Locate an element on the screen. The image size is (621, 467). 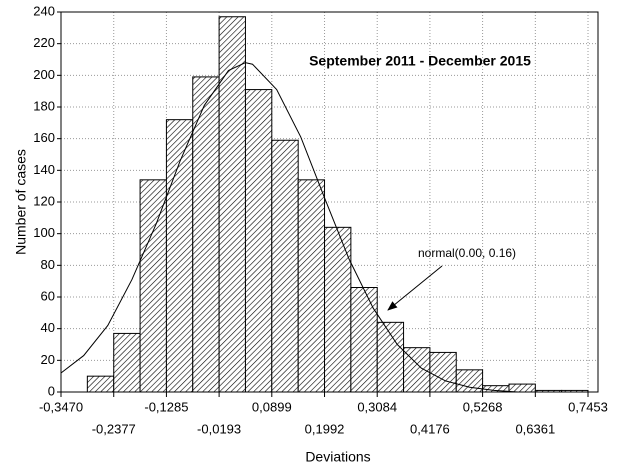
x-tick-label: -0,1285 is located at coordinates (166, 406).